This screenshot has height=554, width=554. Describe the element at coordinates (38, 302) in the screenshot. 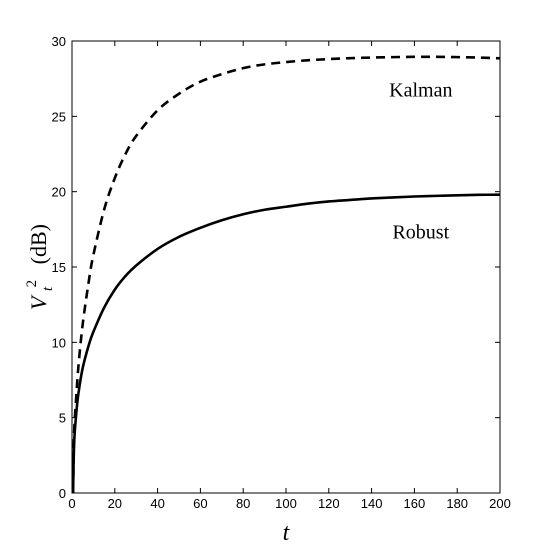

I see `y-axis-label-main: V` at that location.